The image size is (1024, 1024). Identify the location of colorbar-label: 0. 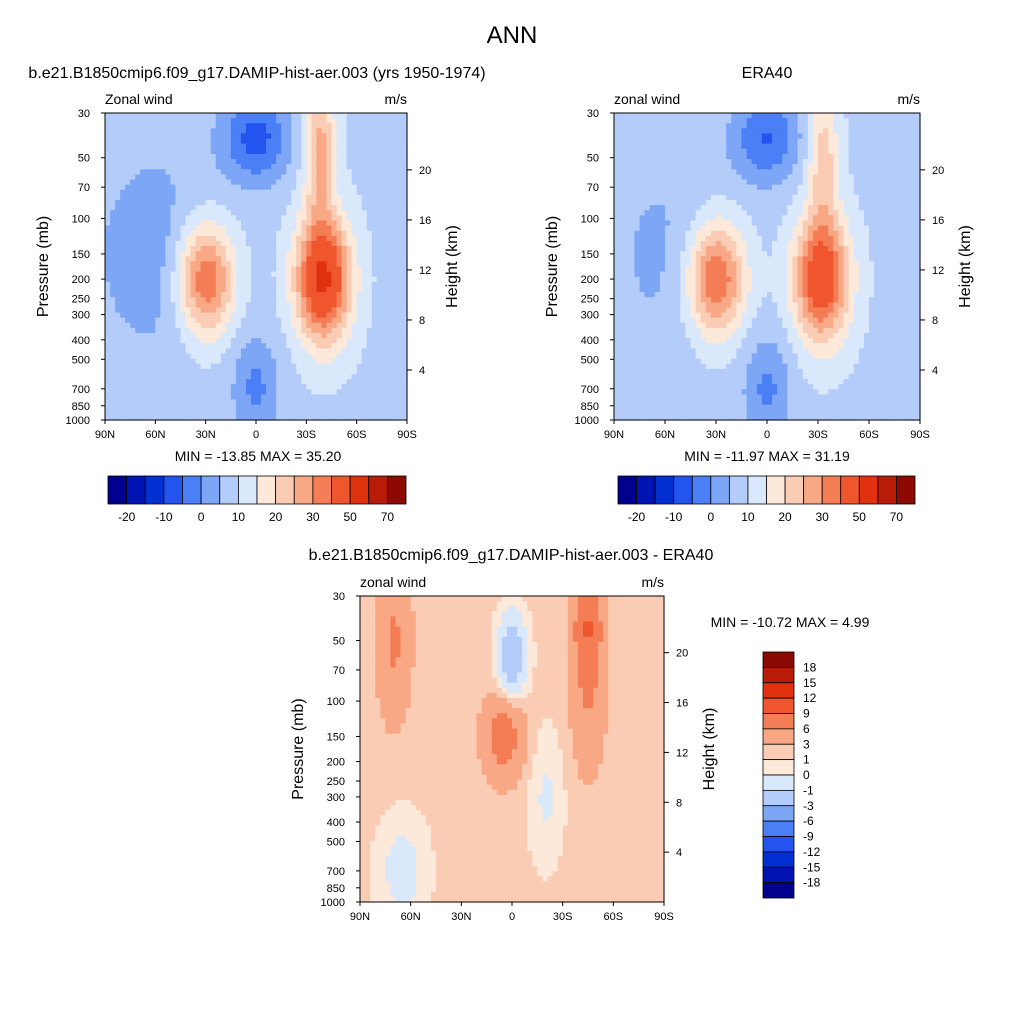
(201, 517).